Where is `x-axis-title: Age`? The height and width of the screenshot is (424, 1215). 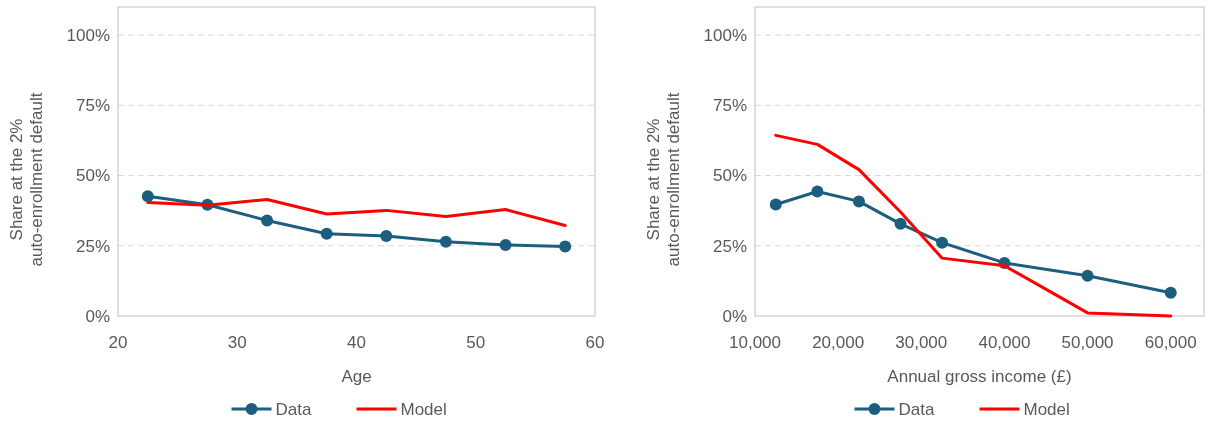
x-axis-title: Age is located at coordinates (356, 376).